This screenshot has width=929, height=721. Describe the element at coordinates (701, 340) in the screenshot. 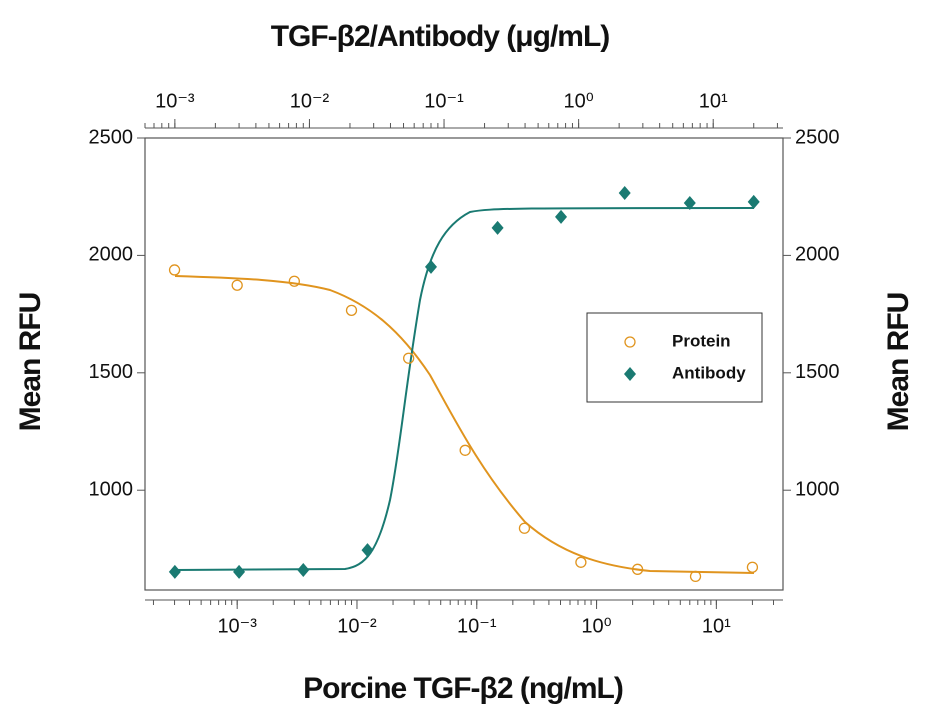

I see `legend-label: Protein` at that location.